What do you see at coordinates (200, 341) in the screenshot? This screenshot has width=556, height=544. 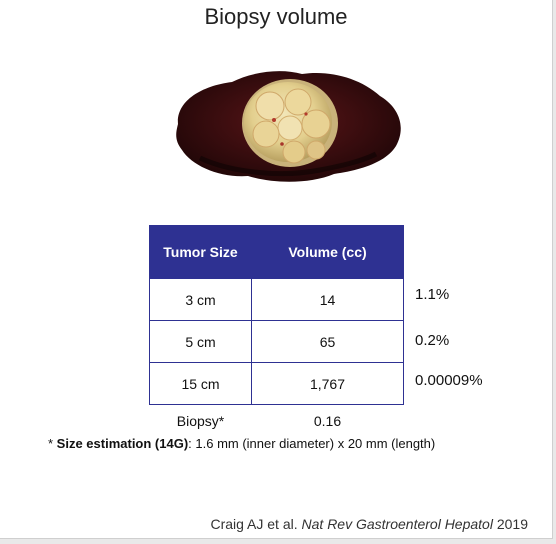 I see `cell-size: 5 cm` at bounding box center [200, 341].